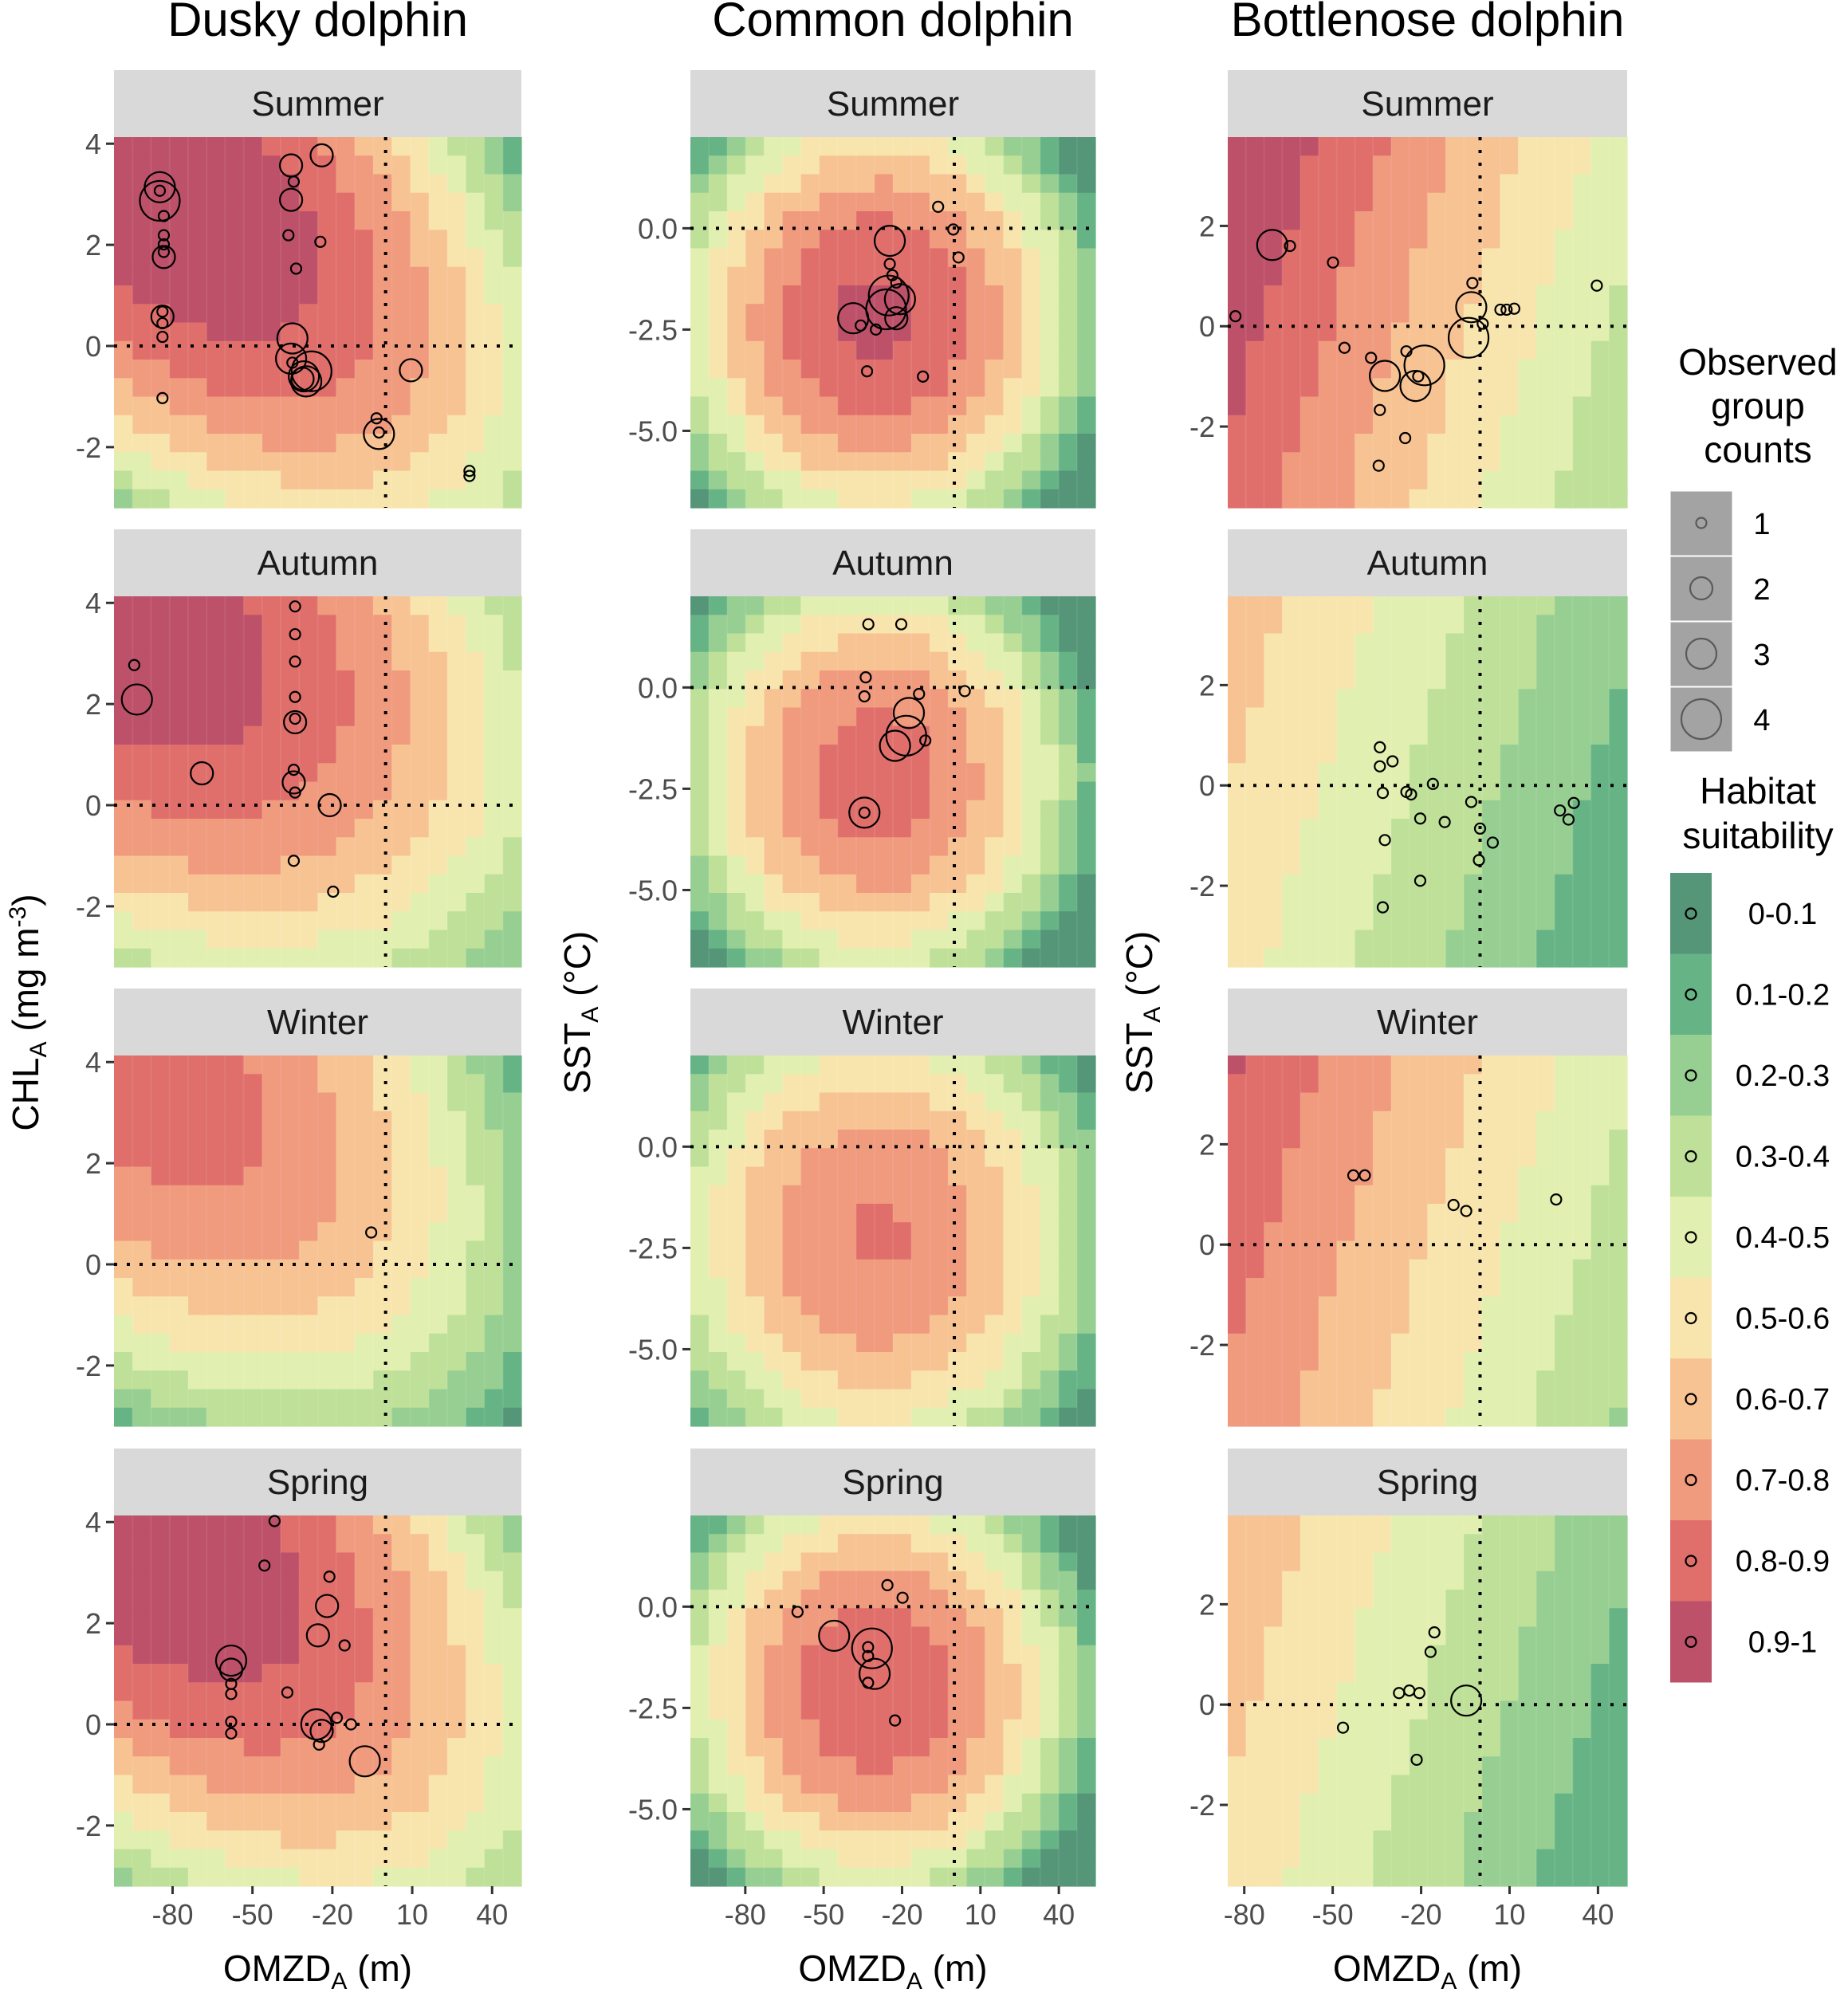 This screenshot has height=1993, width=1848. What do you see at coordinates (981, 1914) in the screenshot?
I see `x-tick-label: 10` at bounding box center [981, 1914].